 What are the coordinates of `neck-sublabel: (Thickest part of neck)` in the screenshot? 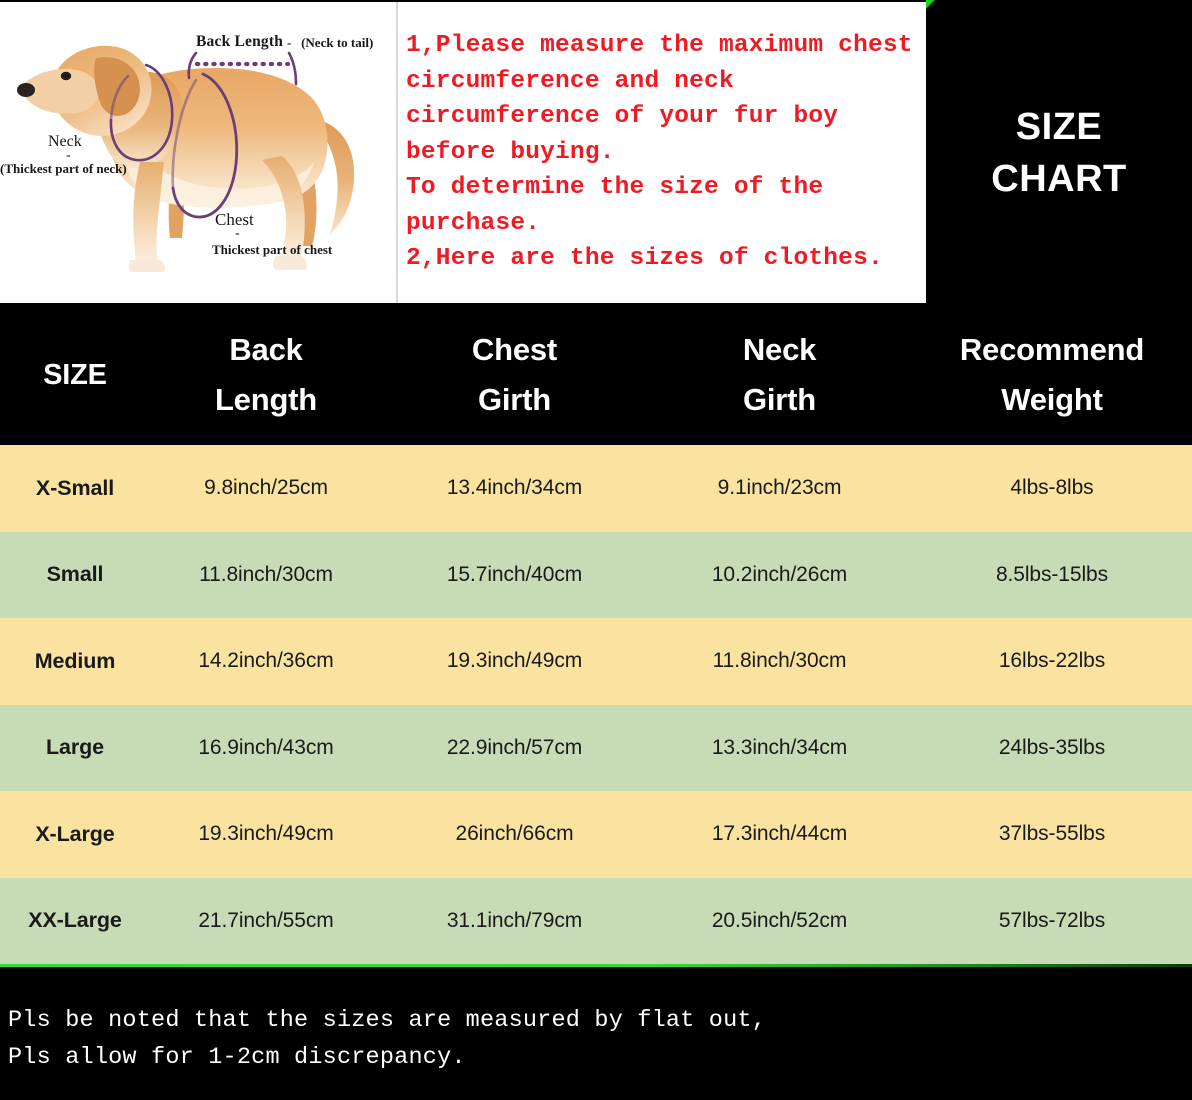 It's located at (63, 168).